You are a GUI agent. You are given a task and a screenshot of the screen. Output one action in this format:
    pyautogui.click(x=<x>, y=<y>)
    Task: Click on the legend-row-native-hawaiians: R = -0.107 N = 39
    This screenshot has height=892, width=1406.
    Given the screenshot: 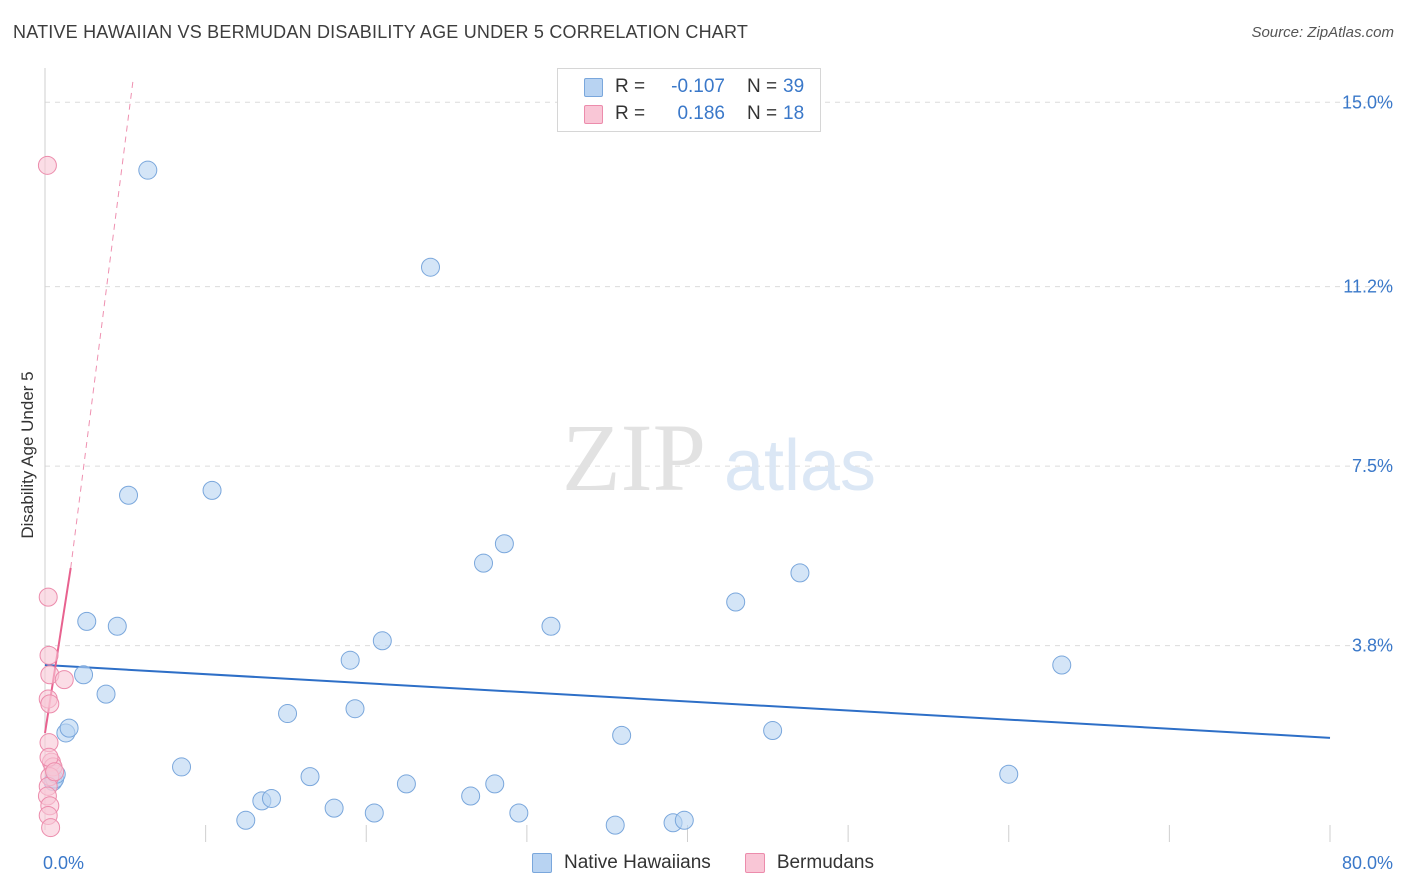 What is the action you would take?
    pyautogui.click(x=694, y=87)
    